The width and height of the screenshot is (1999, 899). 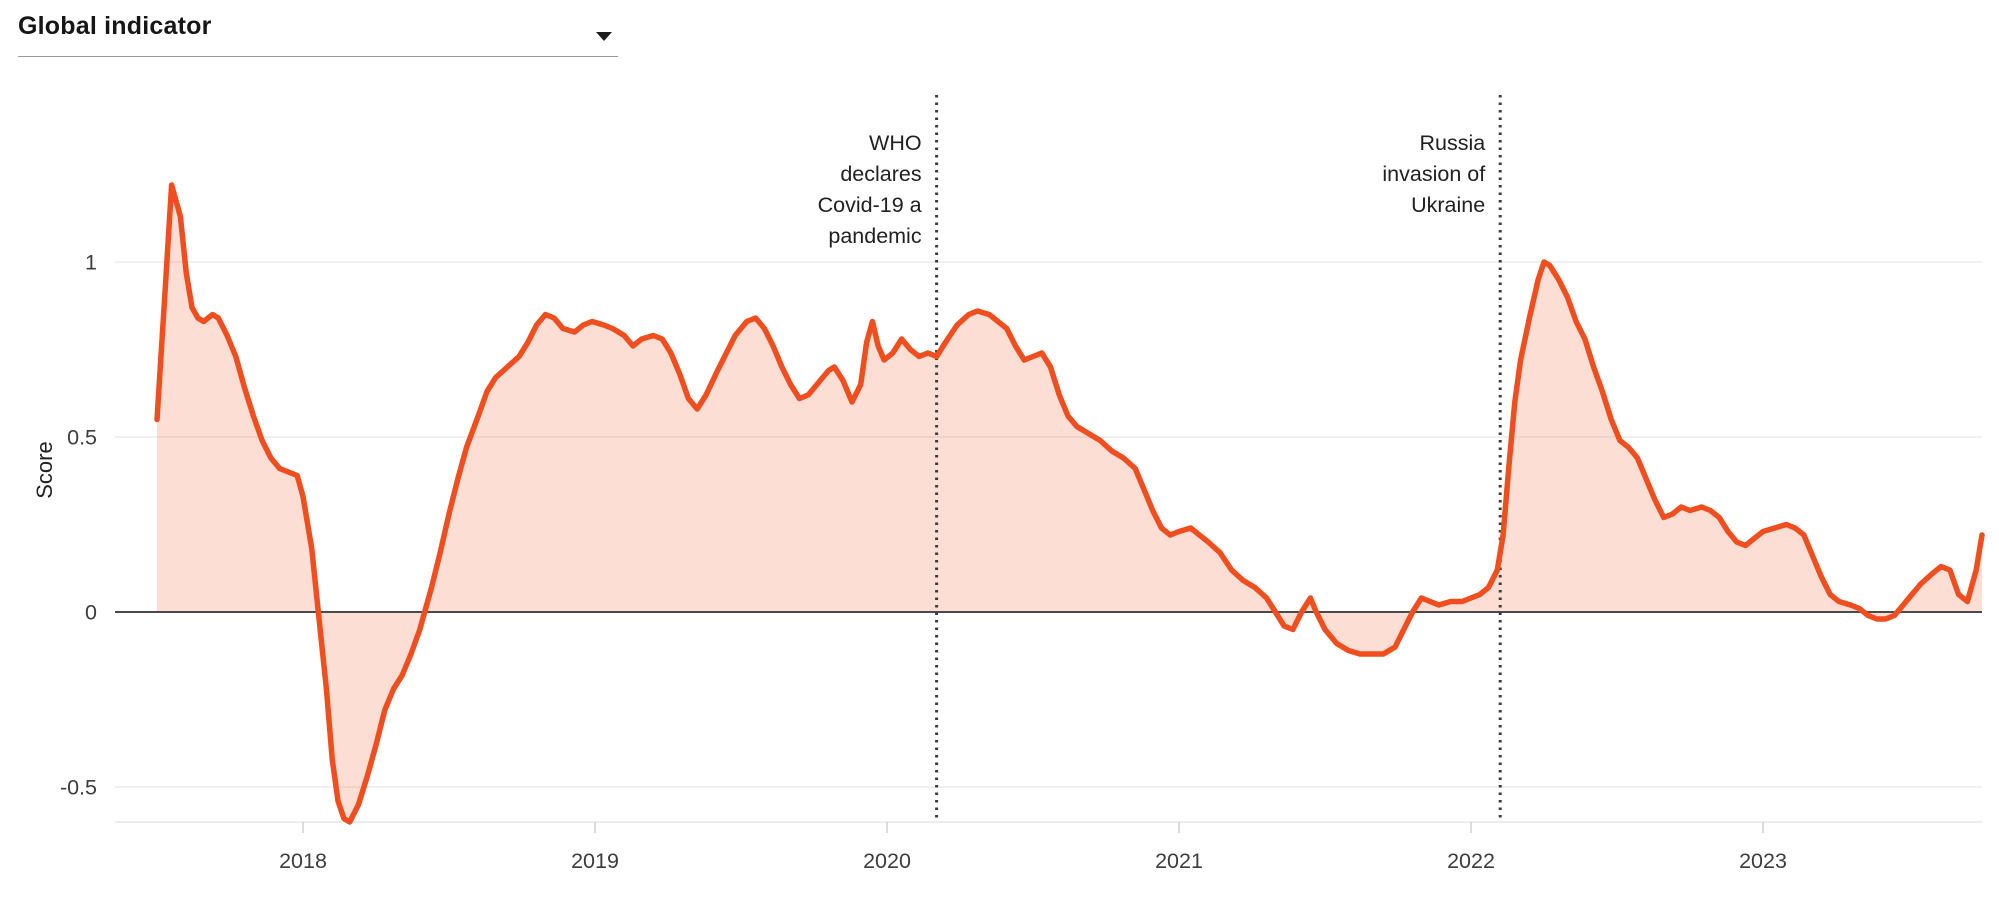 I want to click on x-axis-tick-label: 2019, so click(x=595, y=861).